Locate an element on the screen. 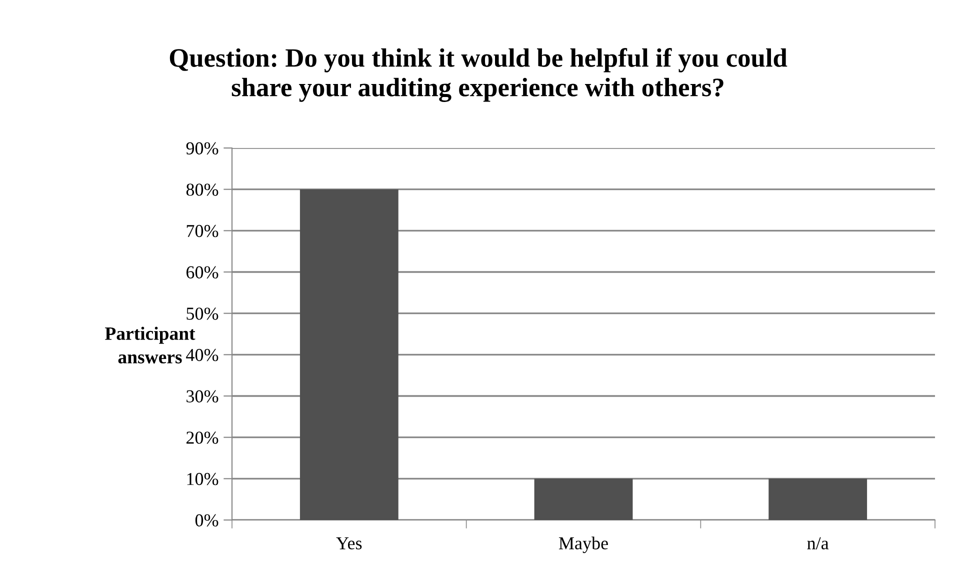 This screenshot has height=578, width=956. x-tick-label: Yes is located at coordinates (349, 543).